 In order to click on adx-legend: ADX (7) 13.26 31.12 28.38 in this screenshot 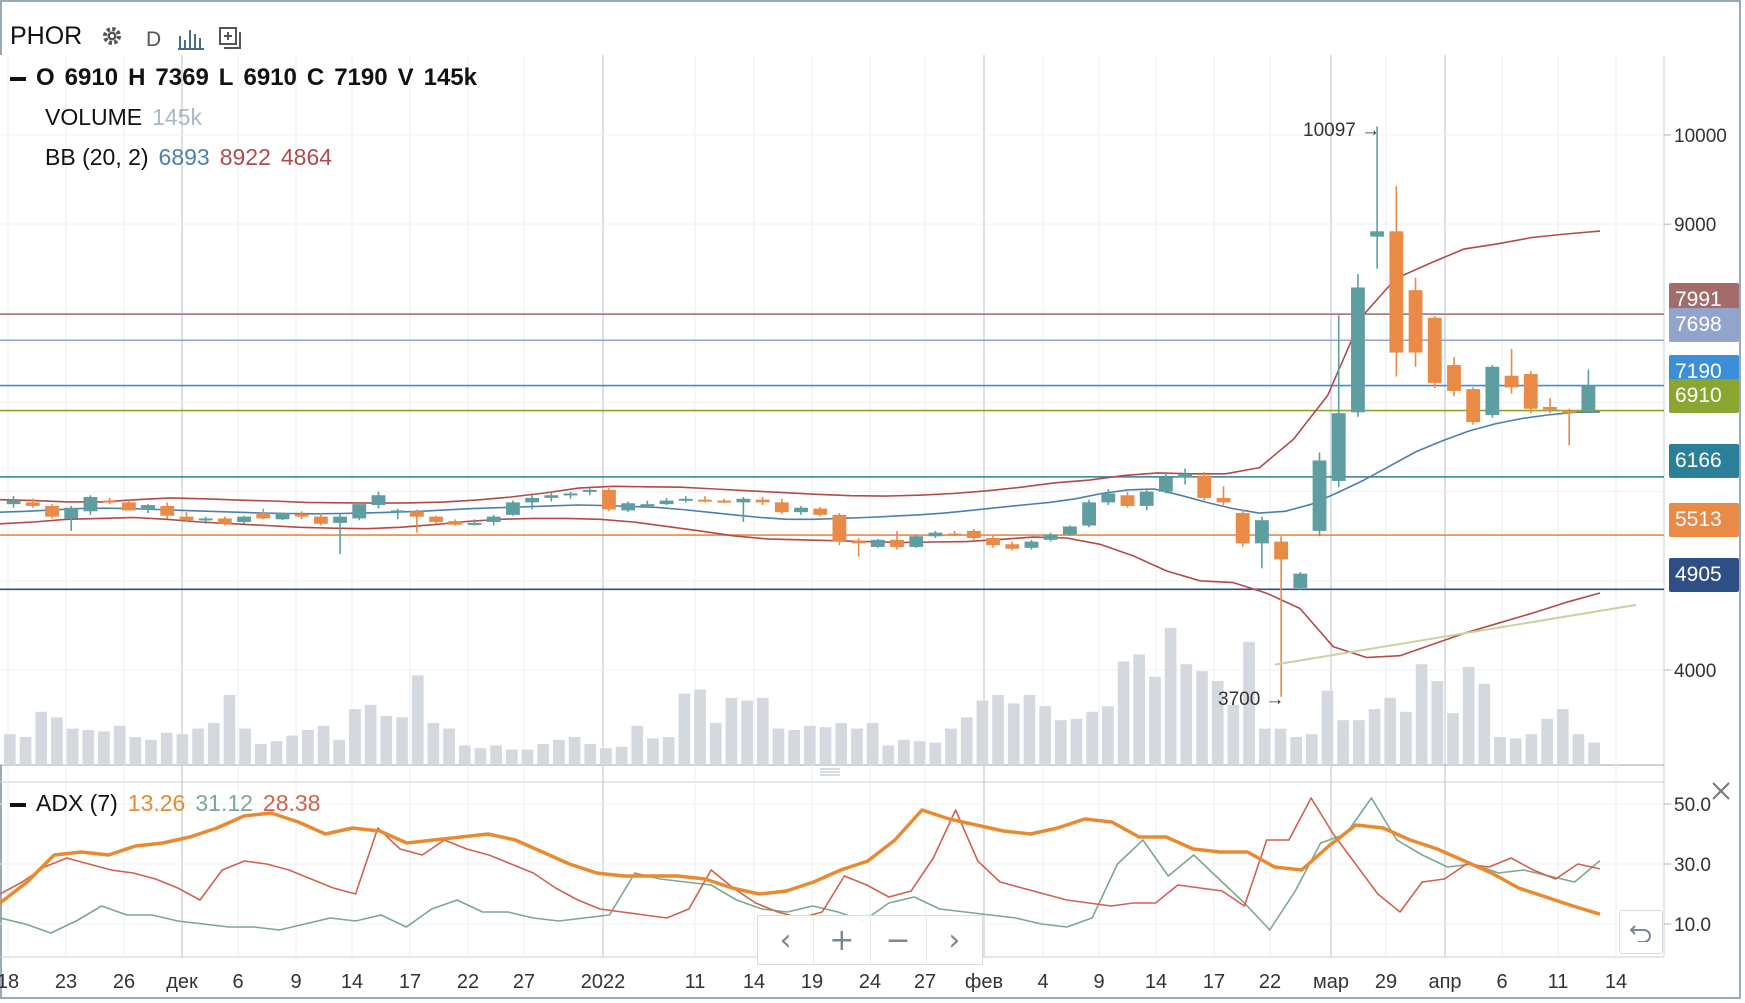, I will do `click(170, 803)`.